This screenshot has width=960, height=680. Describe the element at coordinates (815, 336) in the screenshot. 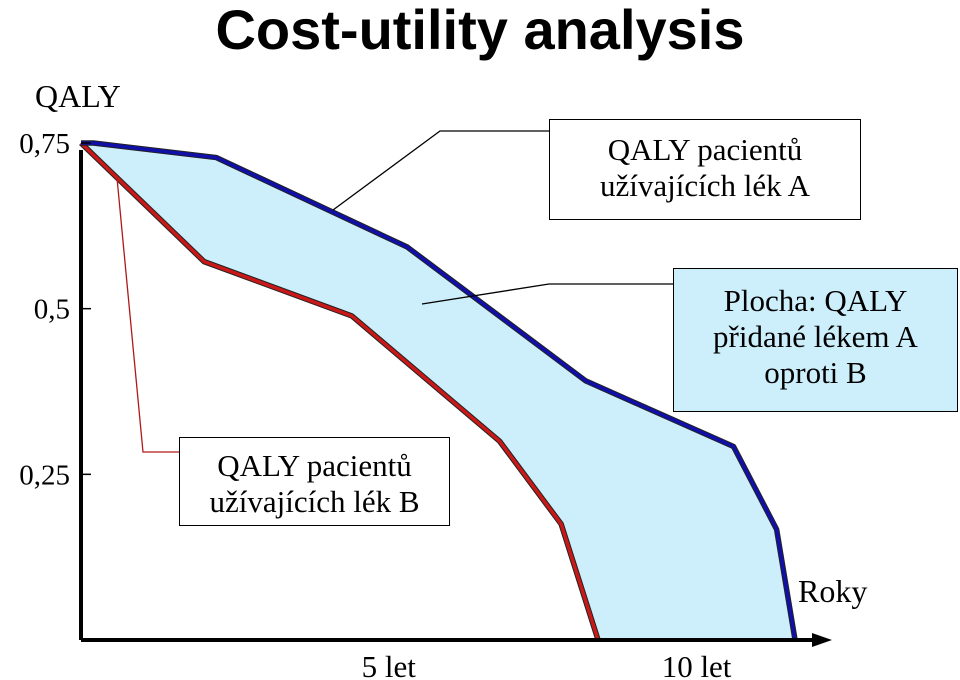

I see `callout-area-line2: přidané lékem A` at that location.